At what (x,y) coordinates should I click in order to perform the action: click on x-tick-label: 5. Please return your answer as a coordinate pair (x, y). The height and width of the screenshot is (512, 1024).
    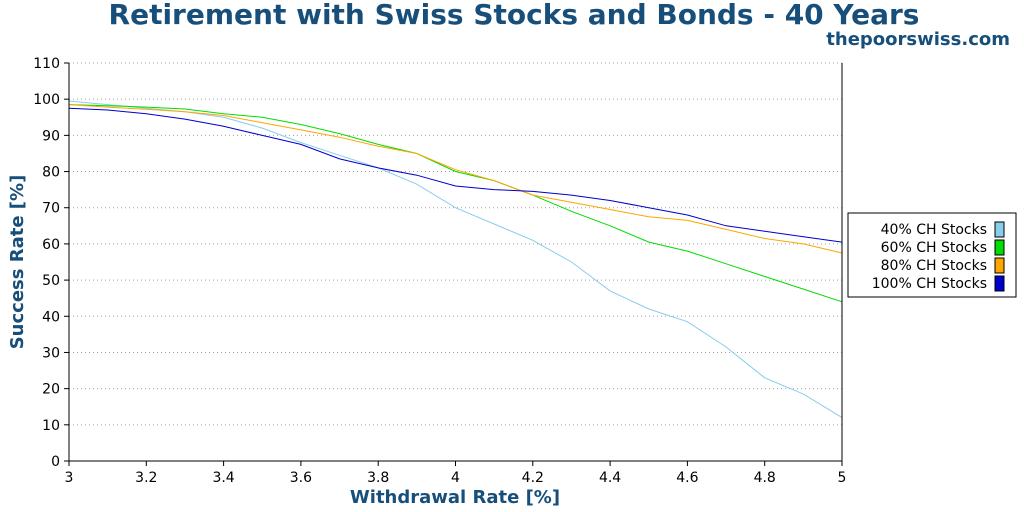
    Looking at the image, I should click on (842, 478).